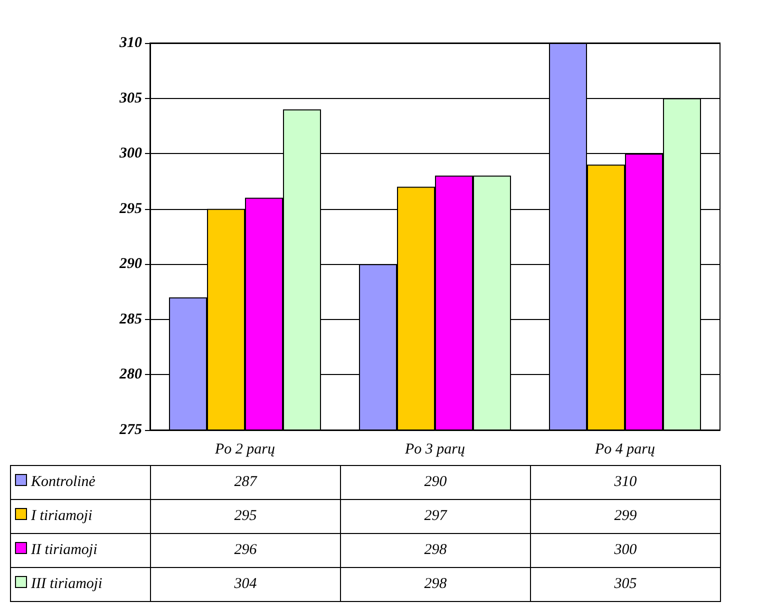 This screenshot has width=760, height=606. I want to click on data-label: 300, so click(625, 551).